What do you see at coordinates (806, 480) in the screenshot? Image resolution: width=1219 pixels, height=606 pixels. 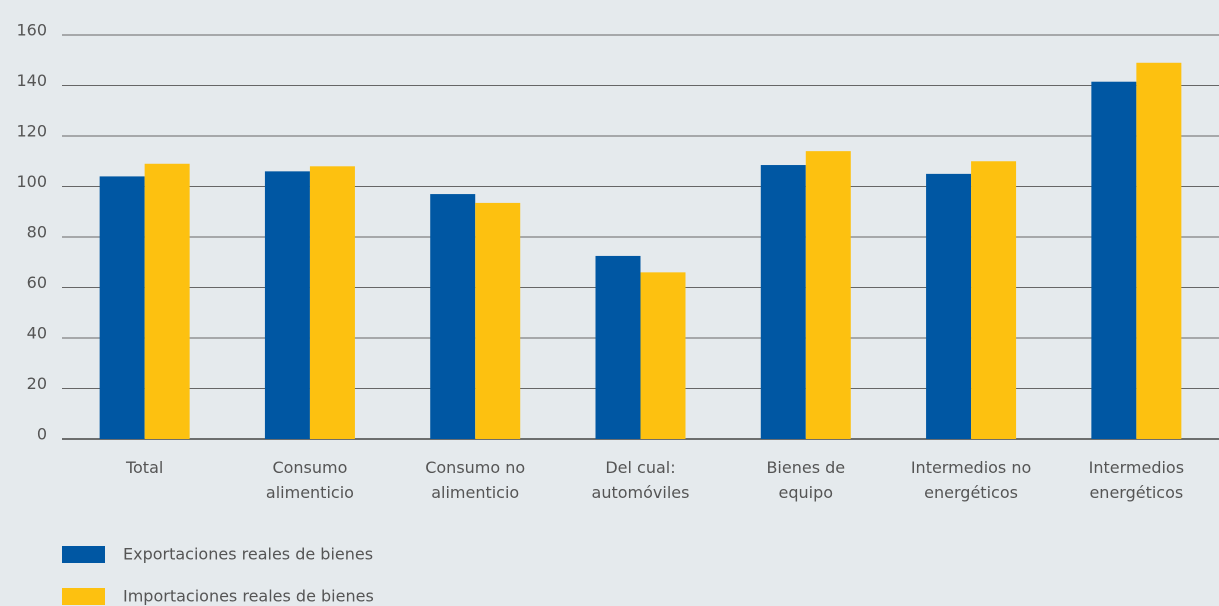 I see `x-tick-label: Bienes de equipo` at bounding box center [806, 480].